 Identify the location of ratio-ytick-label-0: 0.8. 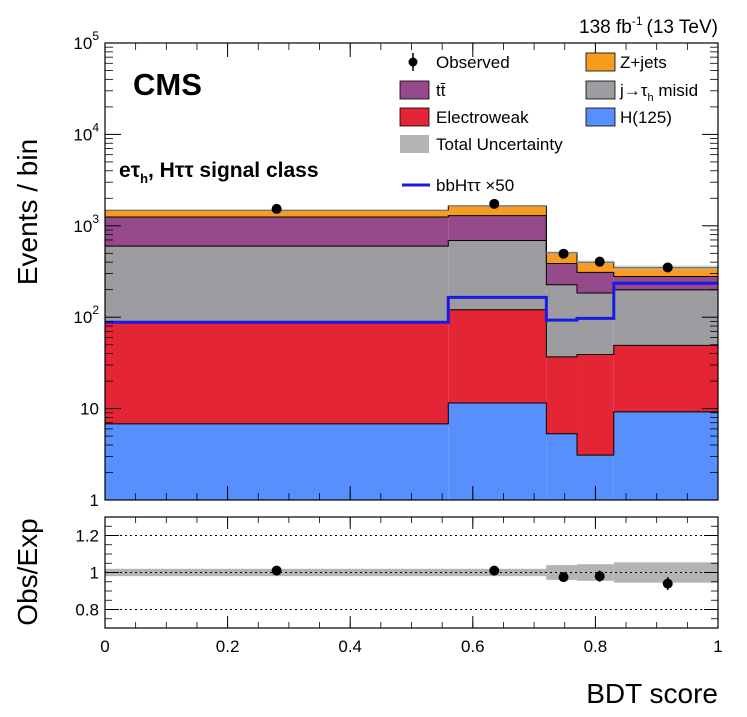
(87, 610).